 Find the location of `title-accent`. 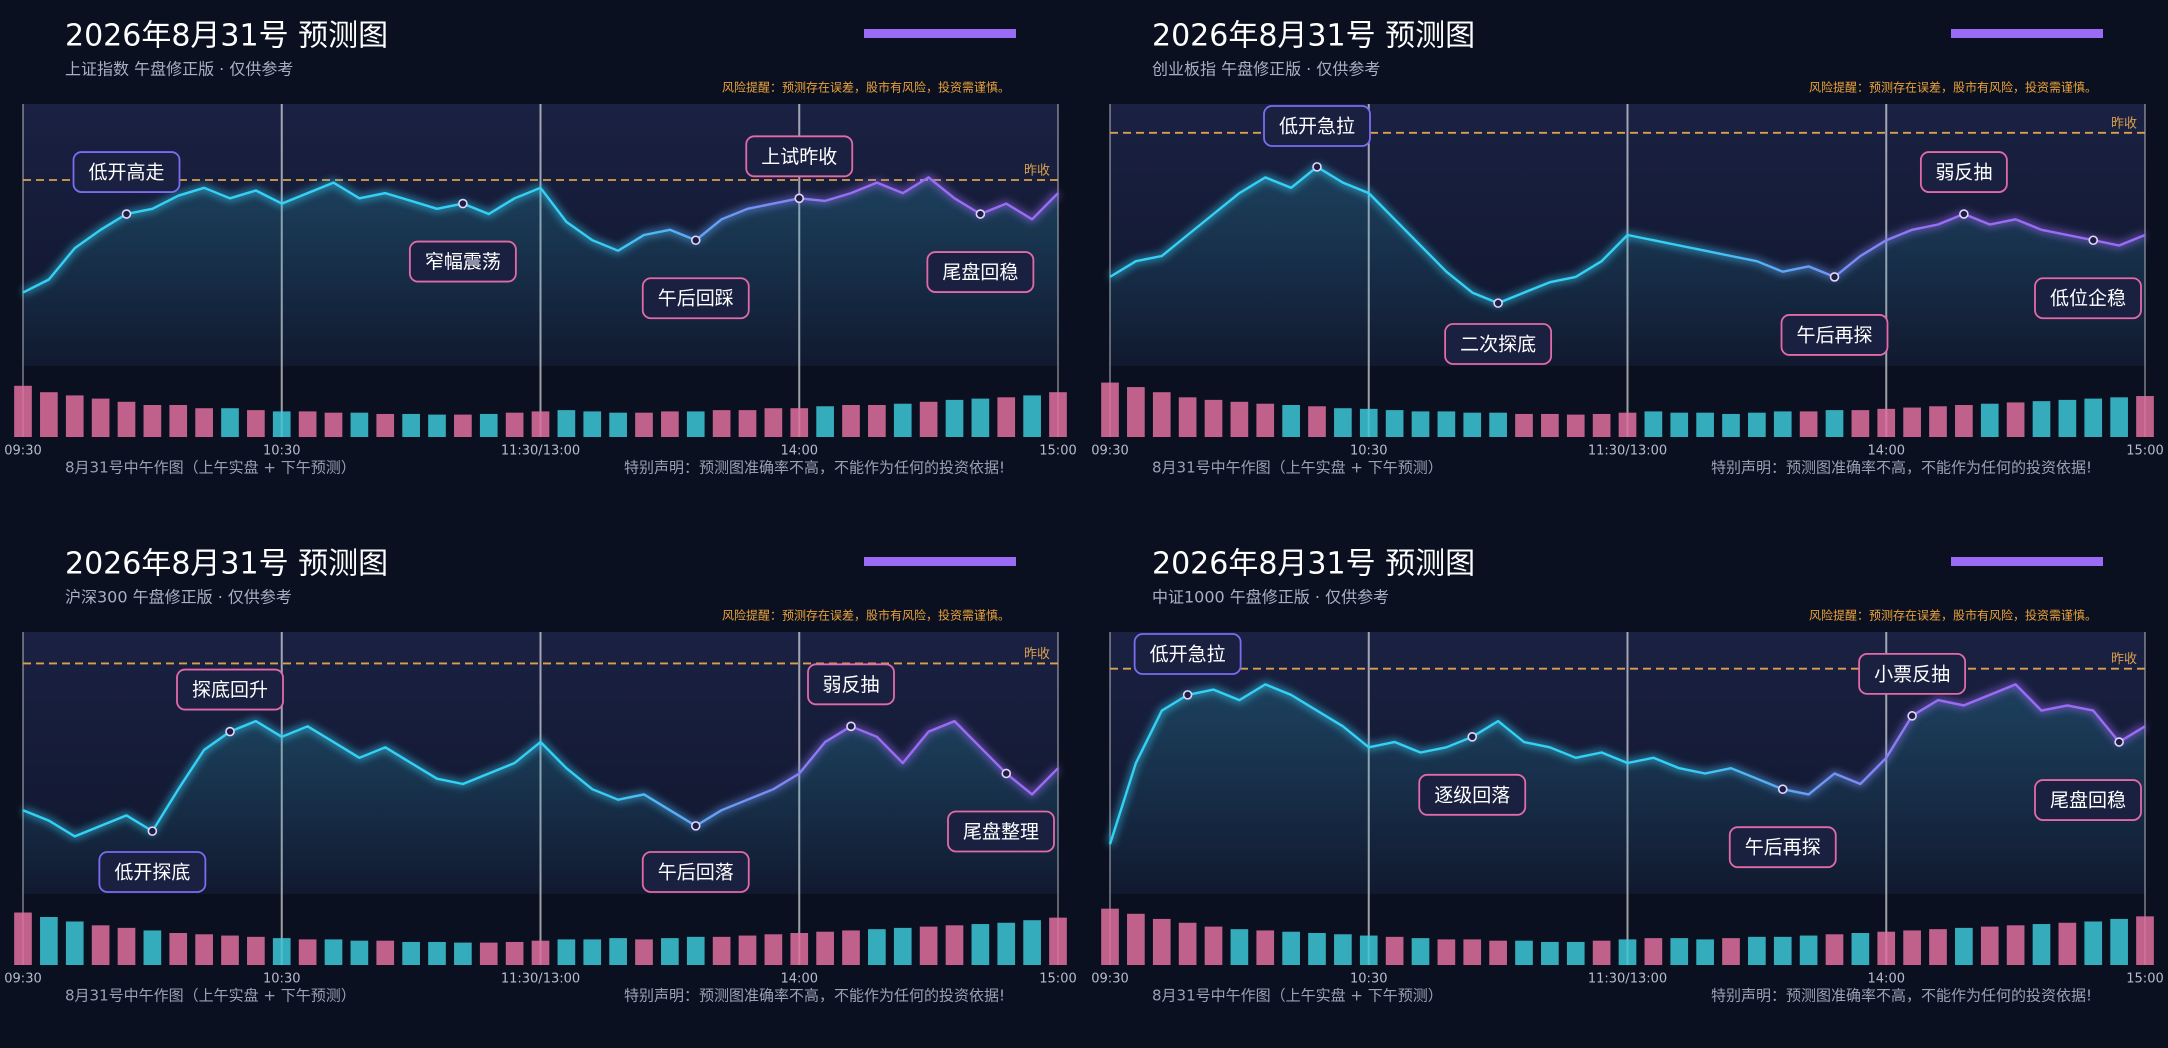

title-accent is located at coordinates (940, 33).